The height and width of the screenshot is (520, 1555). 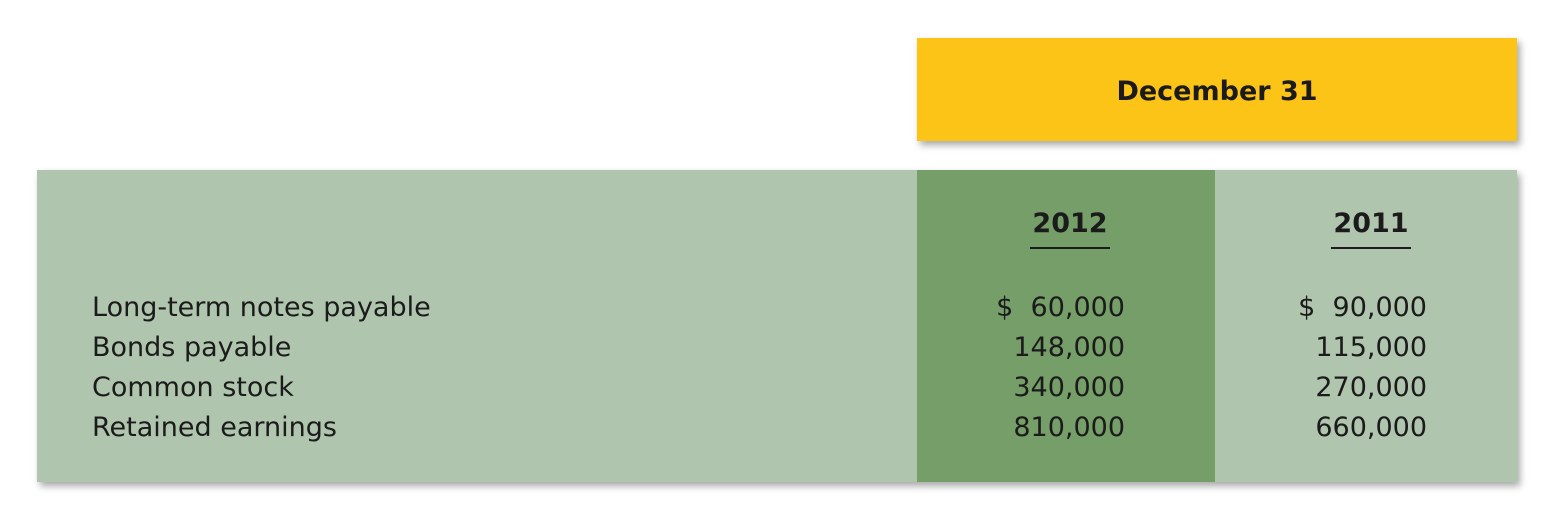 What do you see at coordinates (1371, 387) in the screenshot?
I see `value-2011: 270,000` at bounding box center [1371, 387].